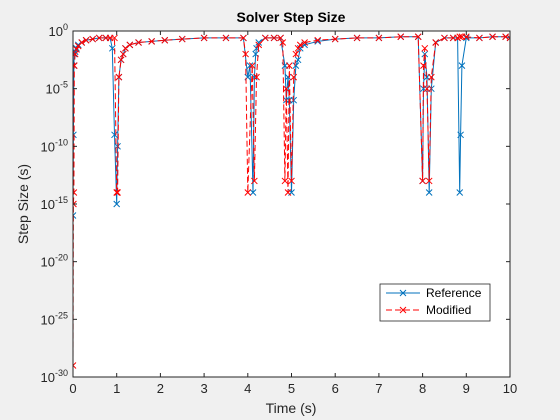 The width and height of the screenshot is (560, 420). What do you see at coordinates (291, 408) in the screenshot?
I see `x-axis-title: Time (s)` at bounding box center [291, 408].